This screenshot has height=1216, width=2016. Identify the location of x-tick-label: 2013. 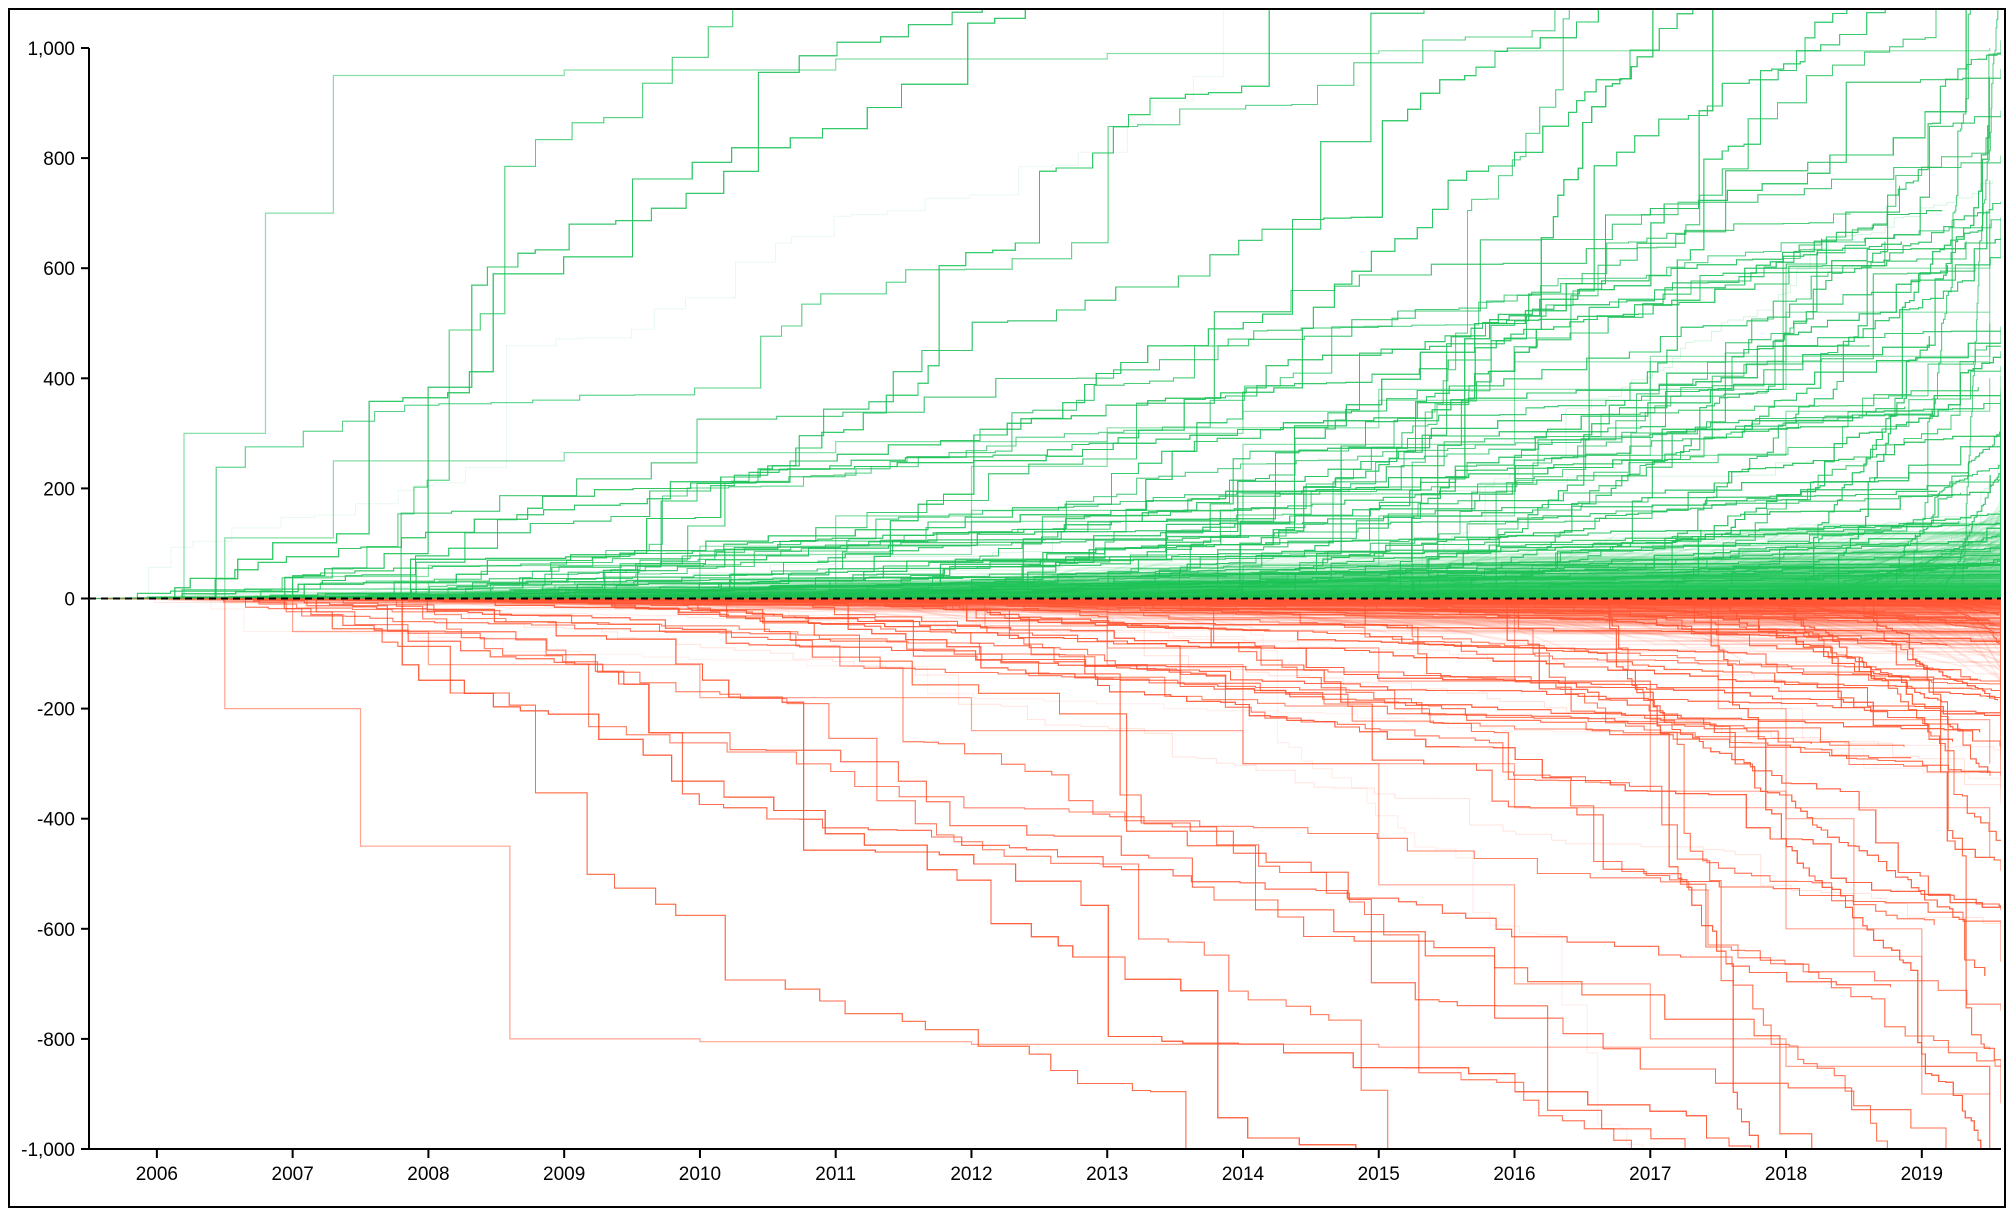
(1107, 1174).